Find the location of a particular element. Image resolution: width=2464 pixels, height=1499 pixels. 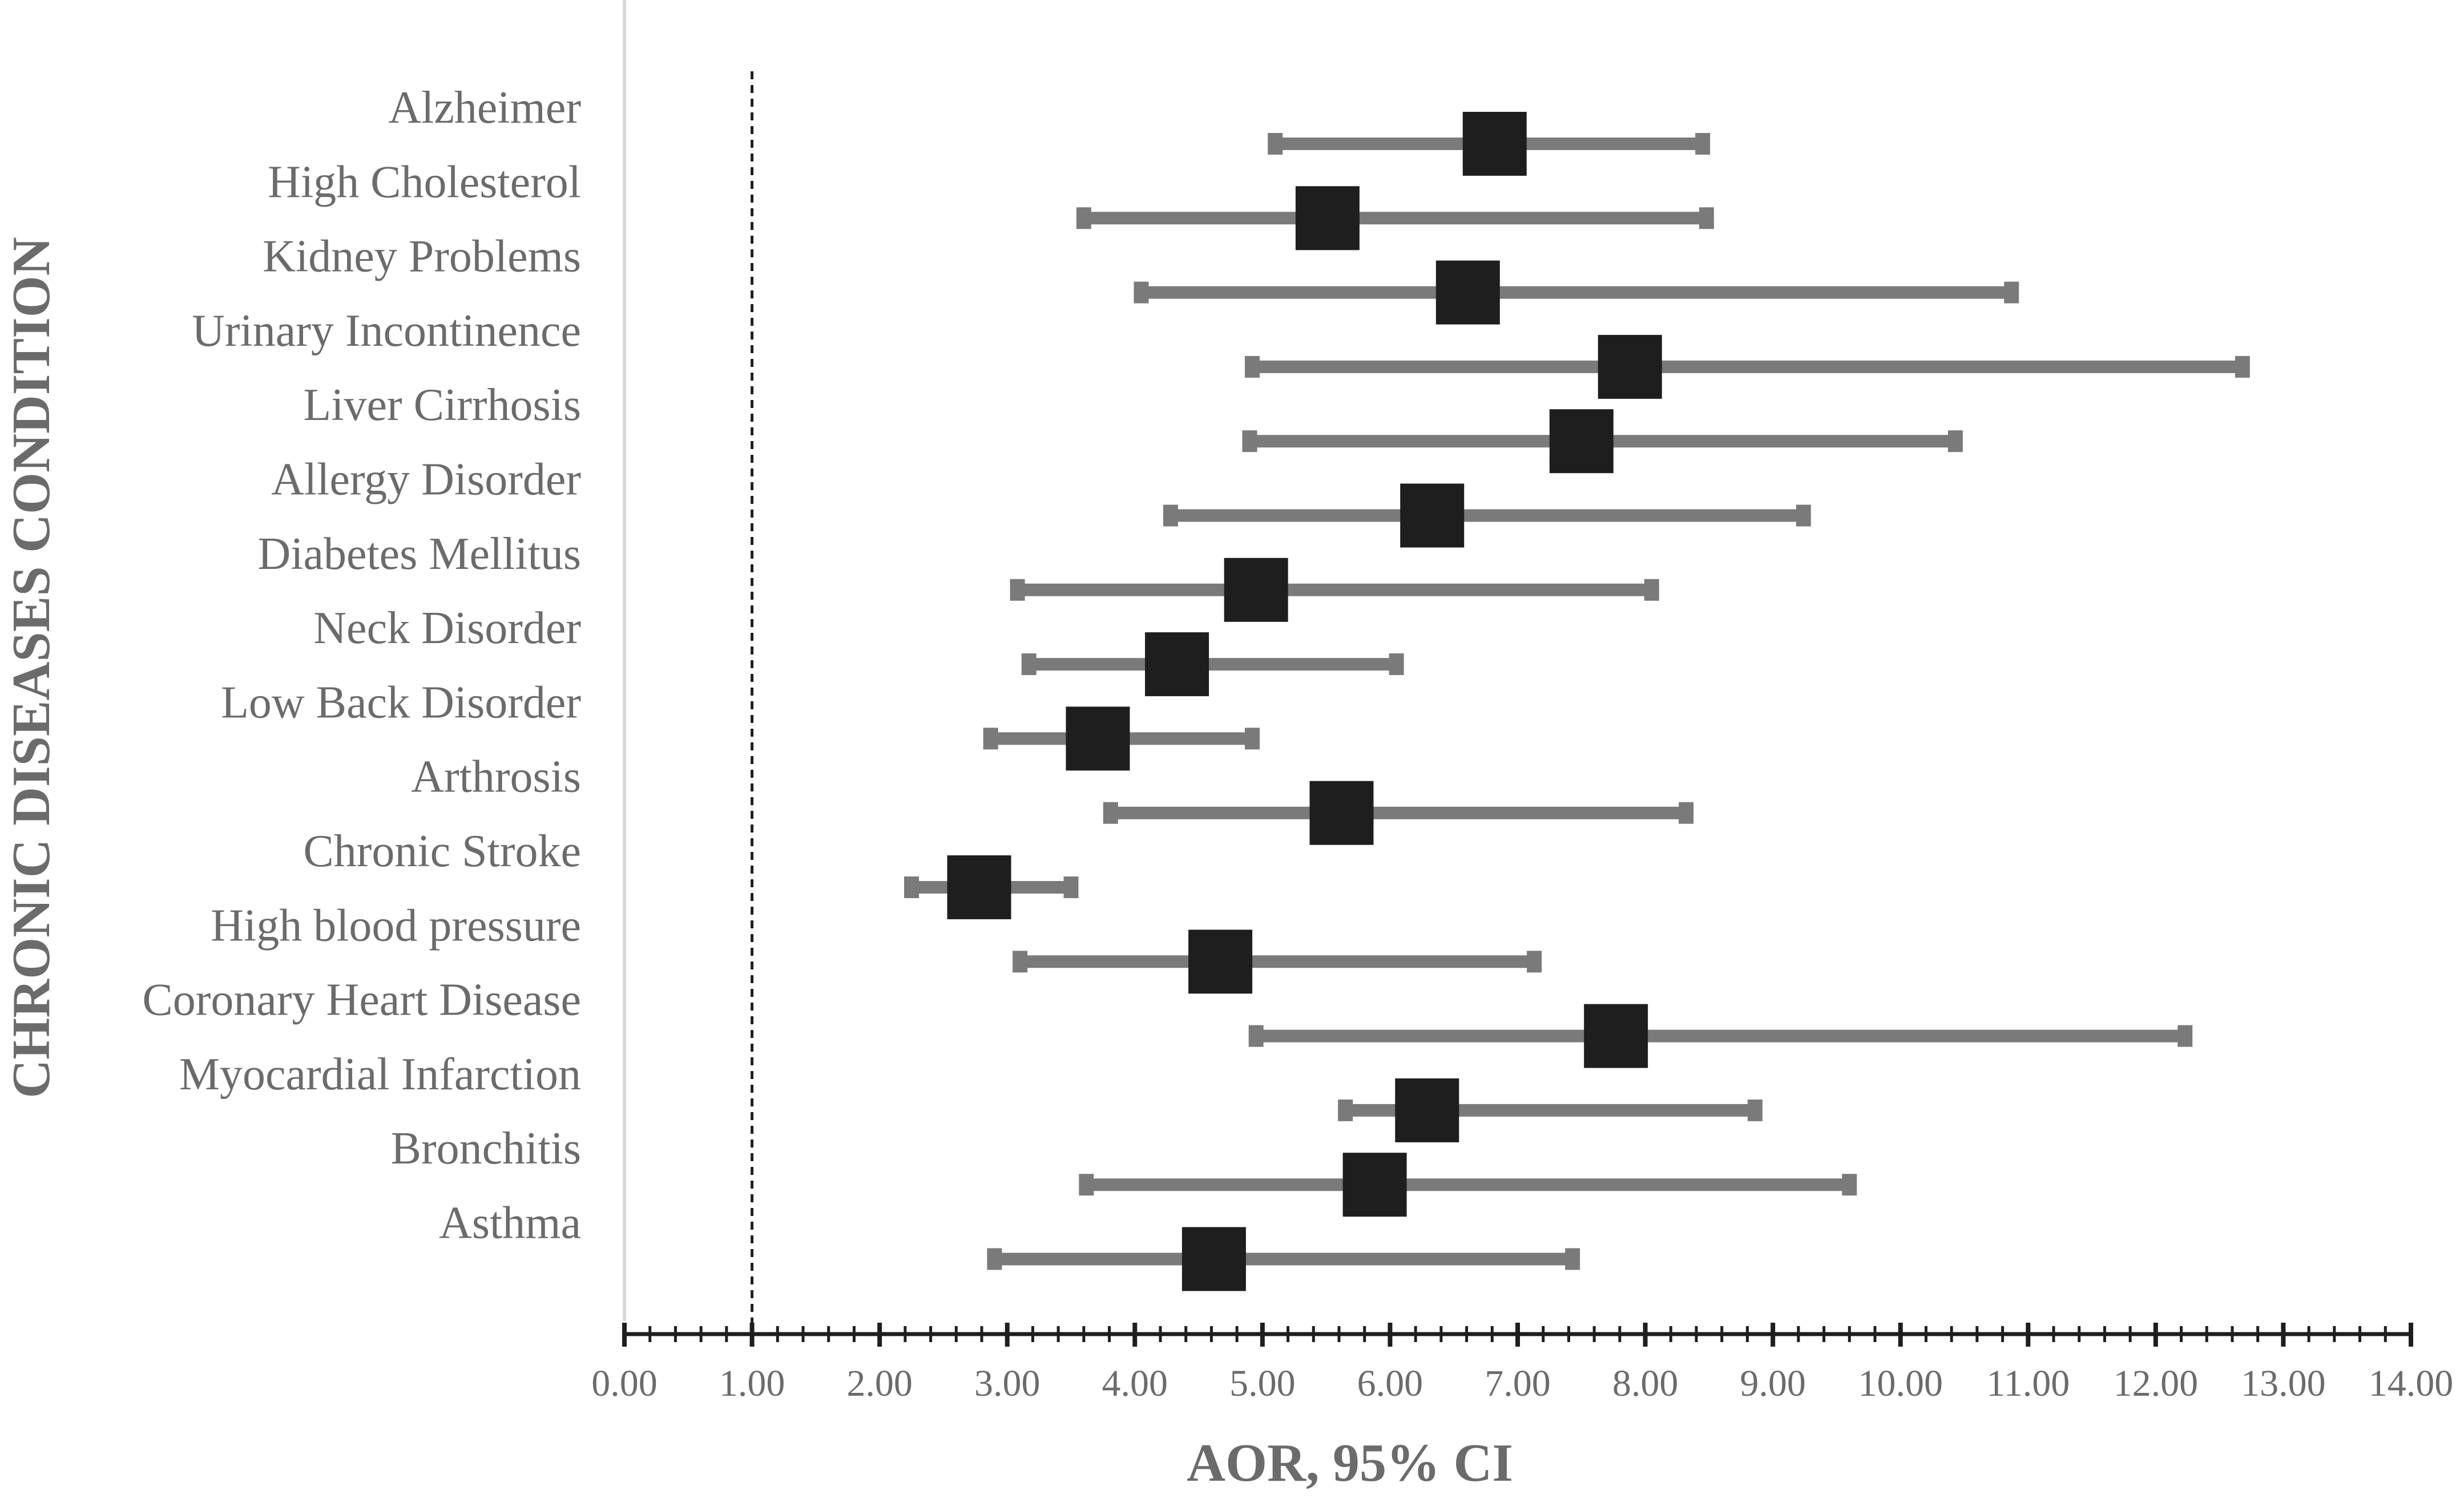

category-label: Diabetes Mellitus is located at coordinates (419, 554).